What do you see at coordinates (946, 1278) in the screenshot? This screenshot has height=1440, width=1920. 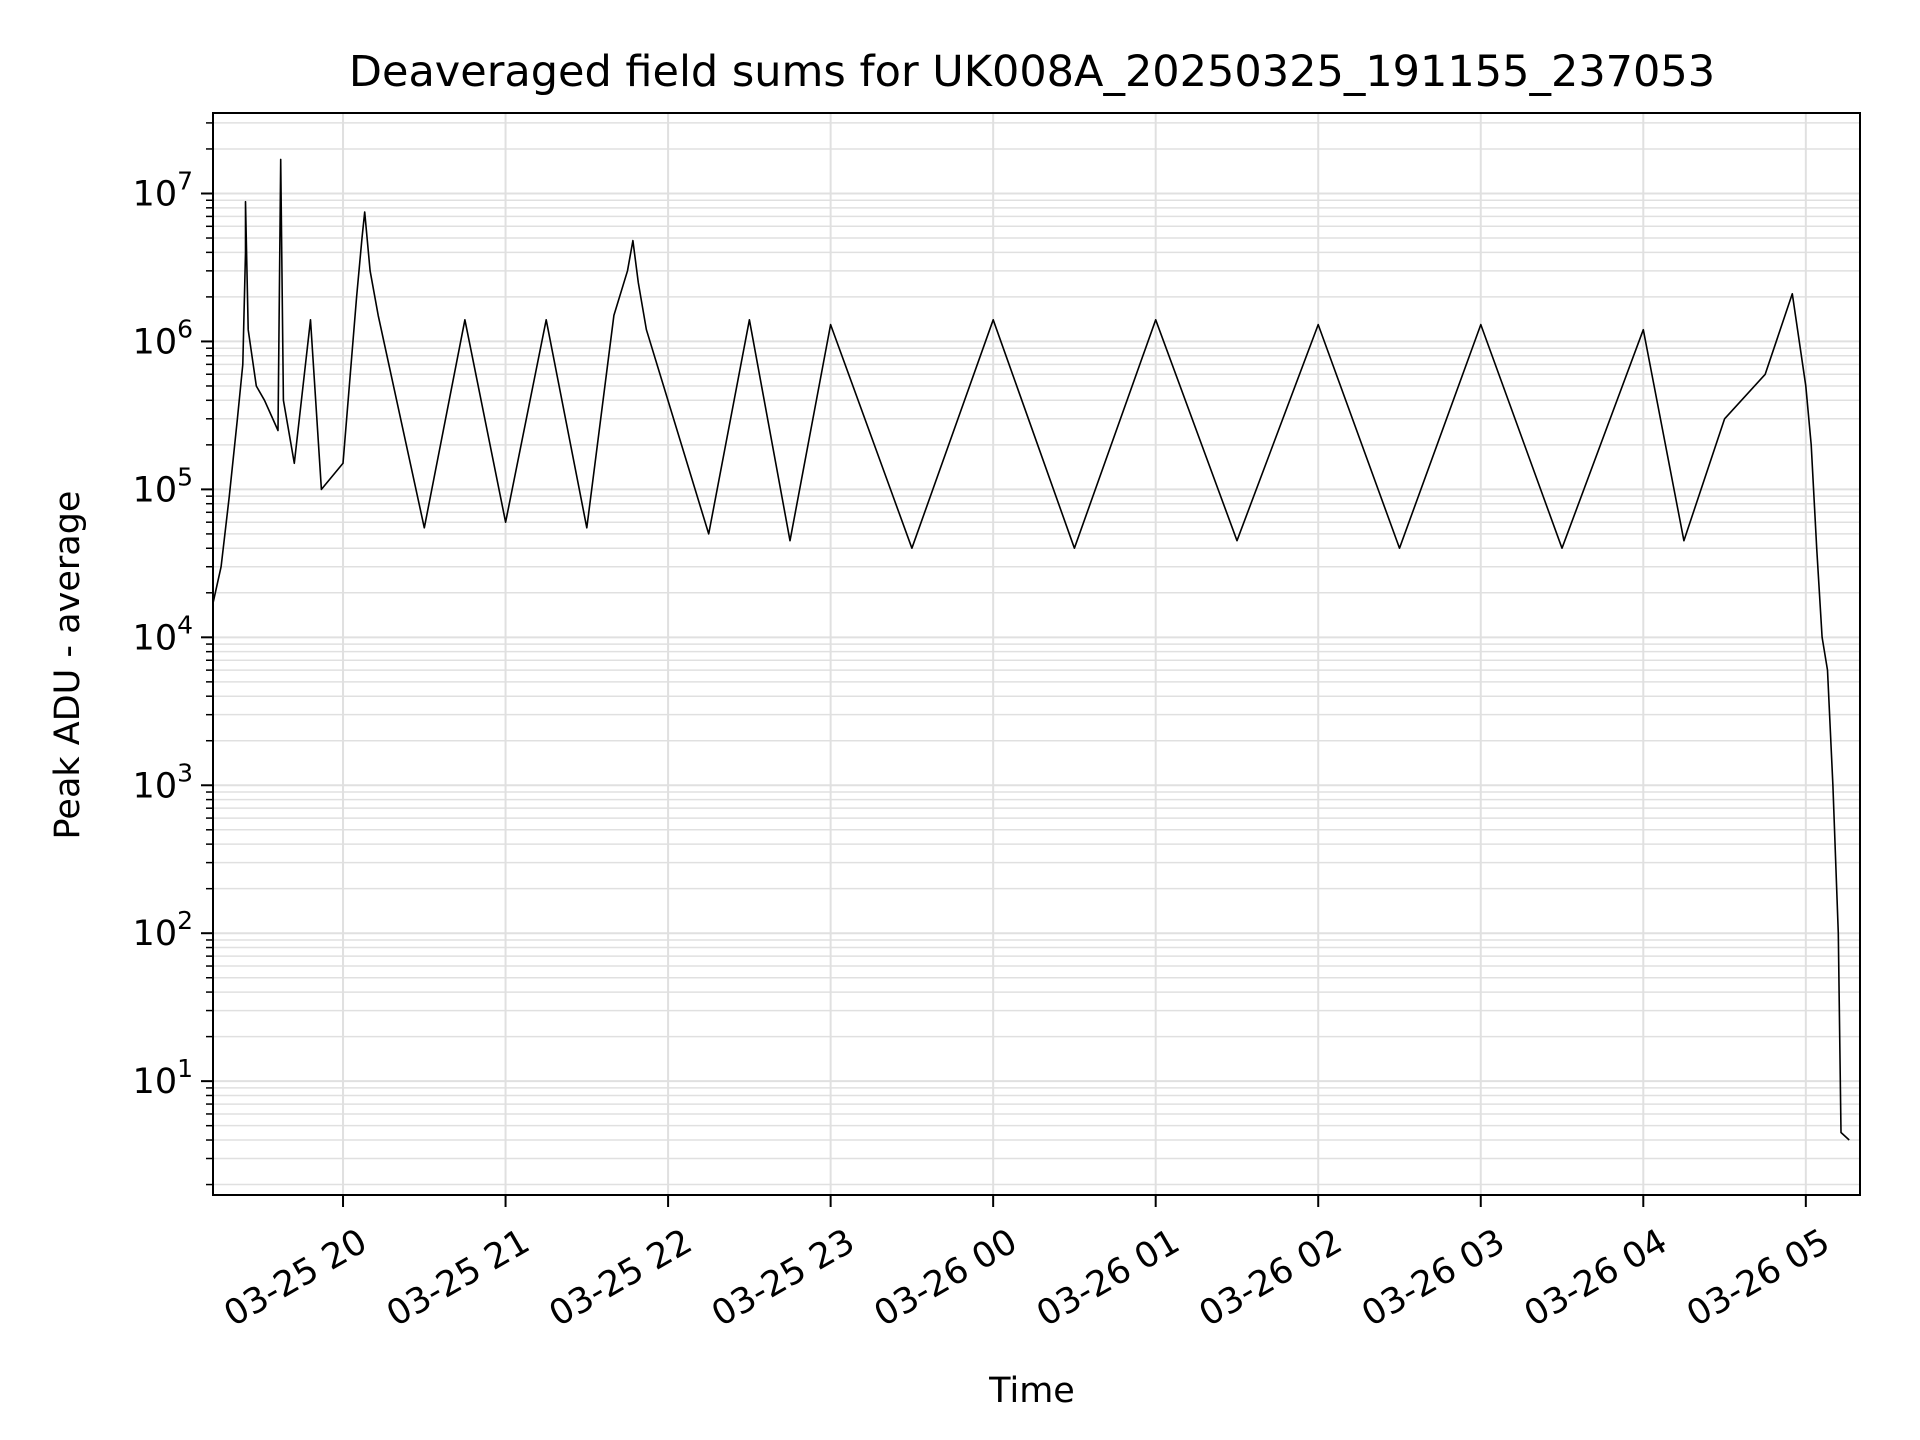 I see `x-tick-label: 03-26 00` at bounding box center [946, 1278].